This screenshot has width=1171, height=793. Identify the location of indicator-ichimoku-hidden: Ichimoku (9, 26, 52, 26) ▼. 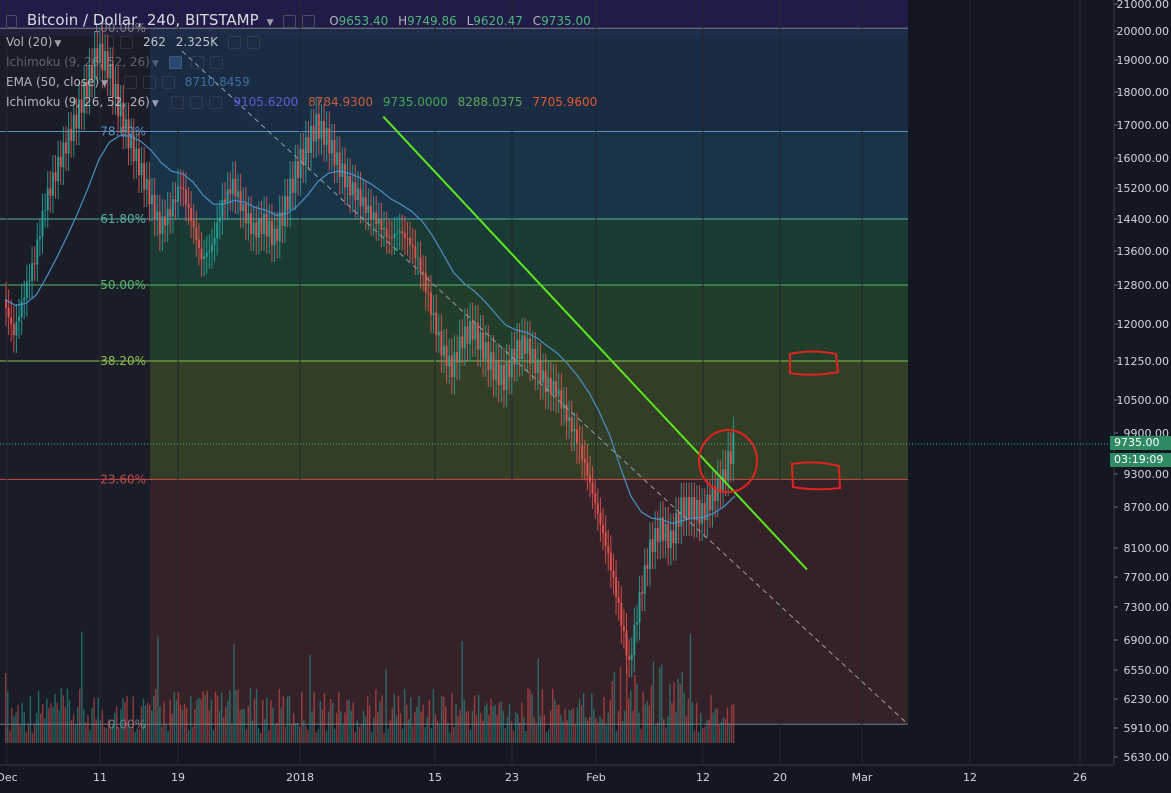
(117, 62).